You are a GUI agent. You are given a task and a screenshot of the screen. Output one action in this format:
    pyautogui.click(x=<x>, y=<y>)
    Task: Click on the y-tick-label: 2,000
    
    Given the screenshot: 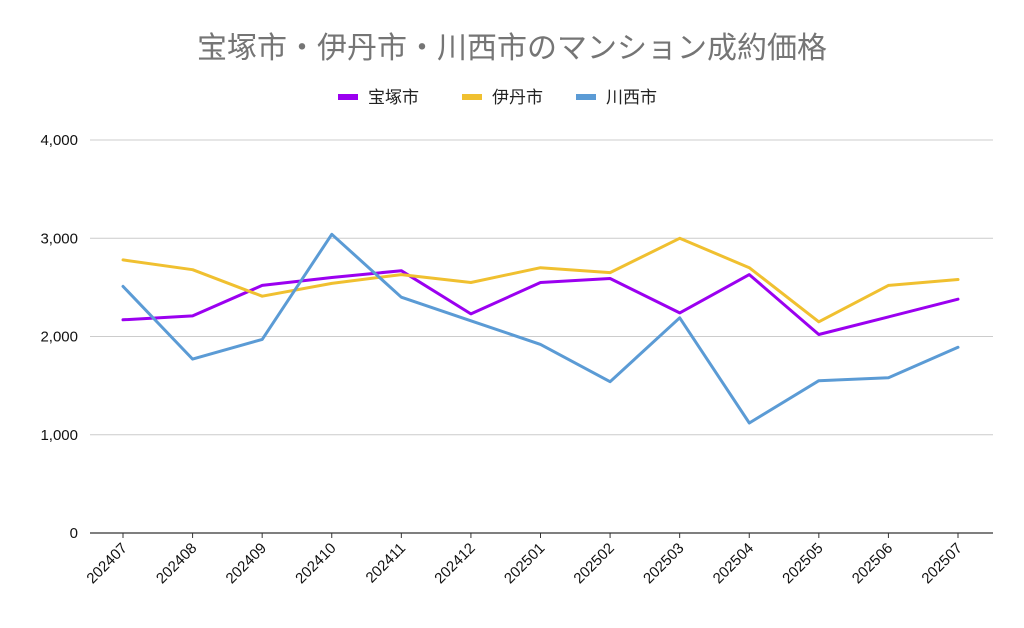 What is the action you would take?
    pyautogui.click(x=59, y=337)
    